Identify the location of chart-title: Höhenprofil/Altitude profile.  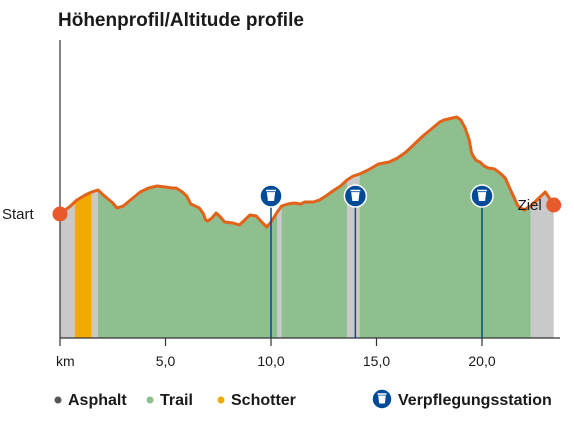
(181, 20).